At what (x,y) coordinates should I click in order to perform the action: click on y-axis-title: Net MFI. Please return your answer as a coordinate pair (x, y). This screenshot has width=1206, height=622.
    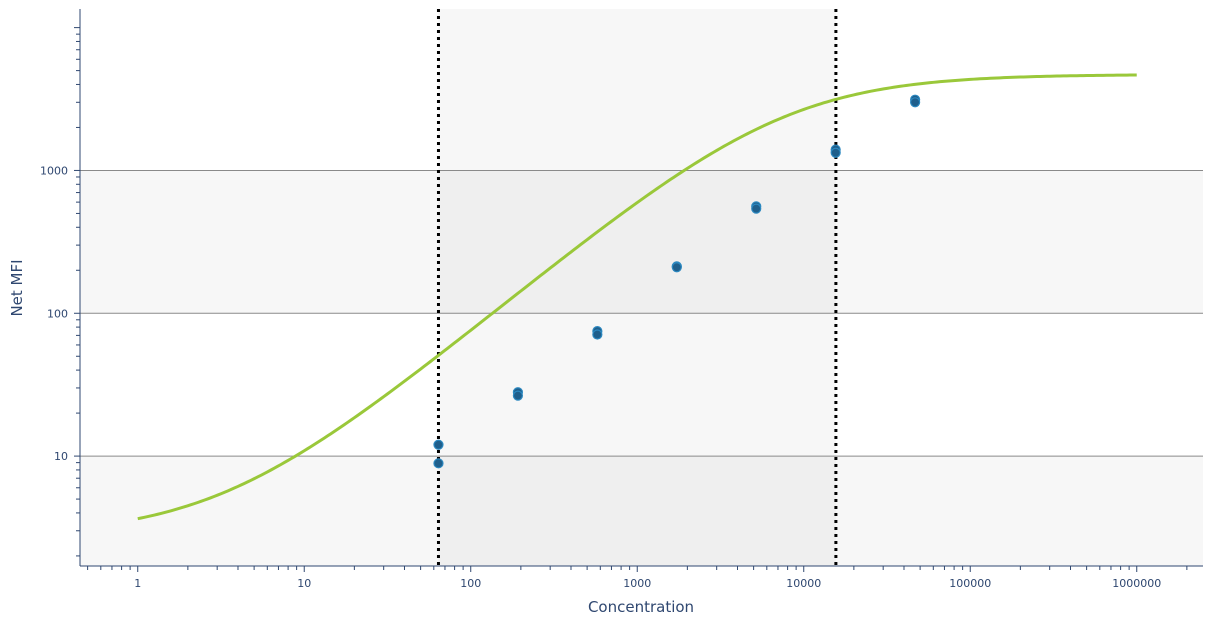
    Looking at the image, I should click on (17, 287).